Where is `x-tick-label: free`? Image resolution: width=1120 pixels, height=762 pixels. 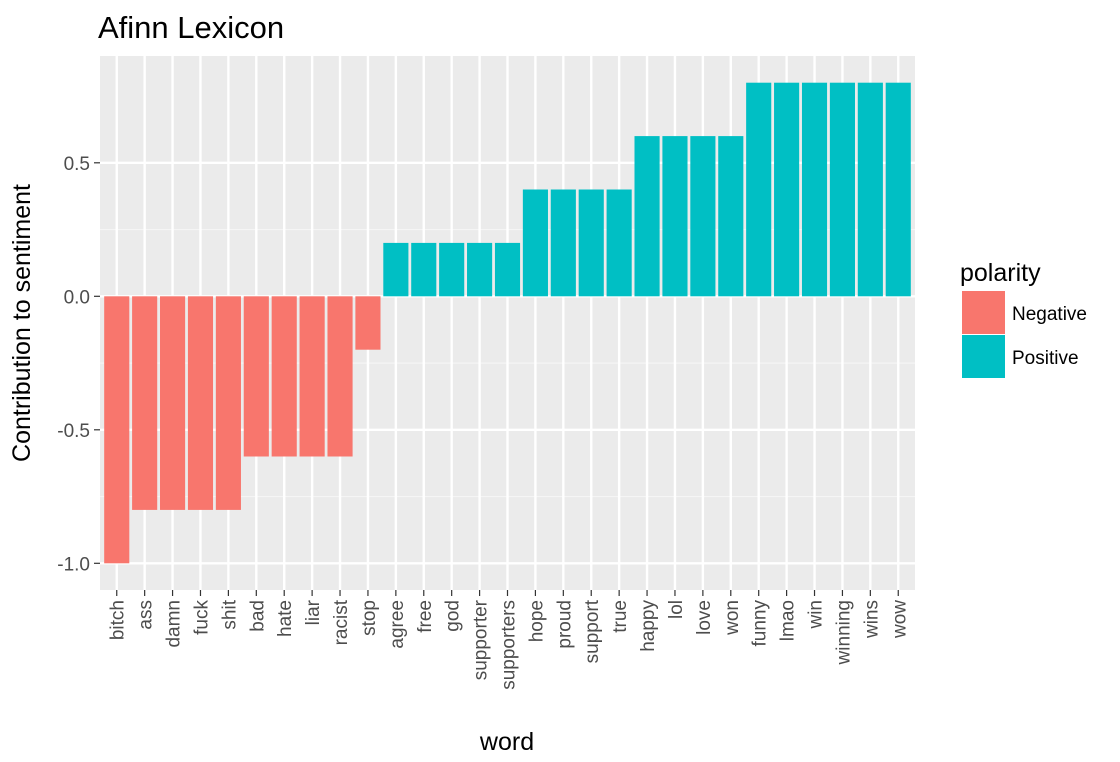 x-tick-label: free is located at coordinates (425, 616).